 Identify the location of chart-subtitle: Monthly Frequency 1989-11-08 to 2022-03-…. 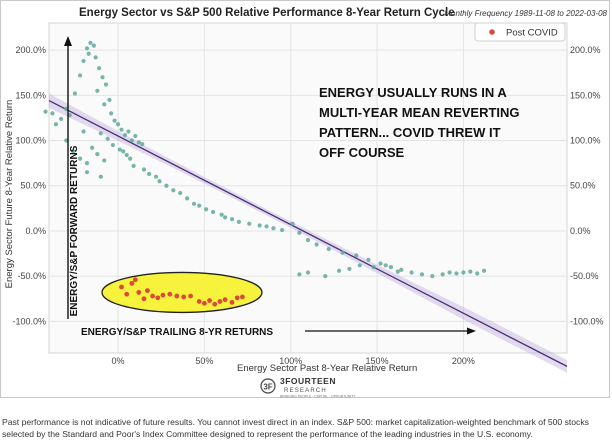
(525, 13).